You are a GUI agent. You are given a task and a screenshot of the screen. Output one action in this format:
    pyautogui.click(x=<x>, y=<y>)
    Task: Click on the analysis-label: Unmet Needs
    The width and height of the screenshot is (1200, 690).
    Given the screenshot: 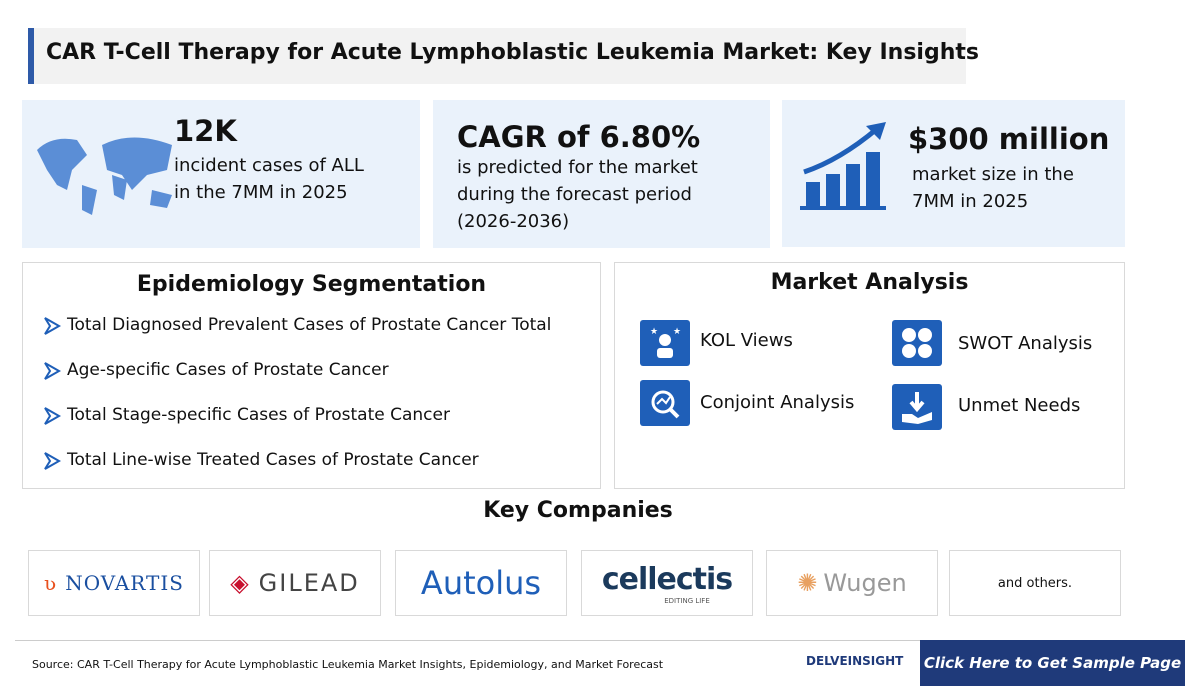 What is the action you would take?
    pyautogui.click(x=1019, y=405)
    